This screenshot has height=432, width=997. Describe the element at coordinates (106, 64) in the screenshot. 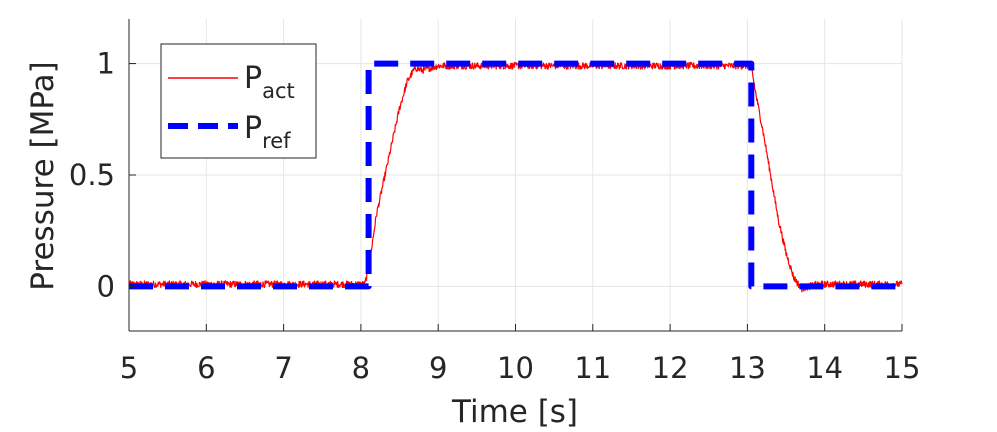

I see `y-tick-label: 1` at that location.